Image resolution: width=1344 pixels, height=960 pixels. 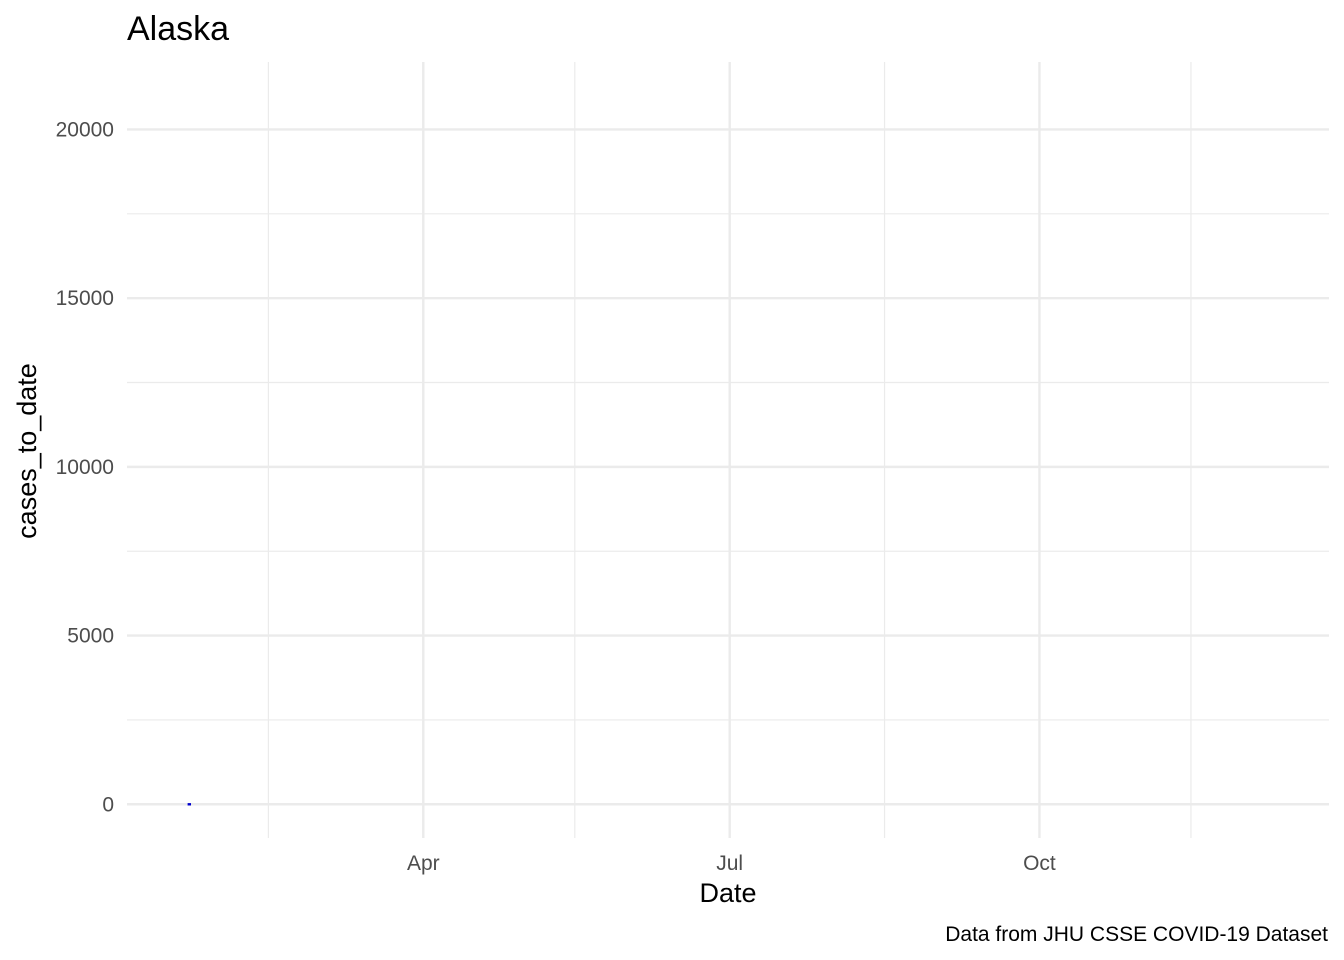 I want to click on x-tick-label: Apr, so click(x=423, y=863).